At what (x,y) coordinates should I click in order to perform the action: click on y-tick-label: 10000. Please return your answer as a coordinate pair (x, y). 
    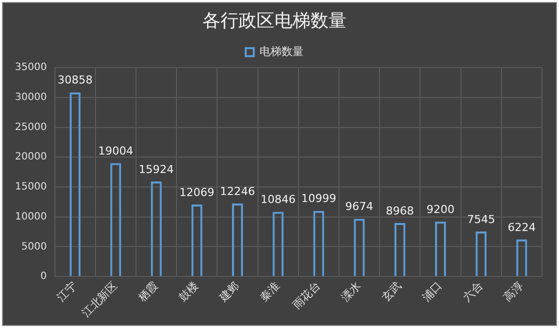
    Looking at the image, I should click on (31, 216).